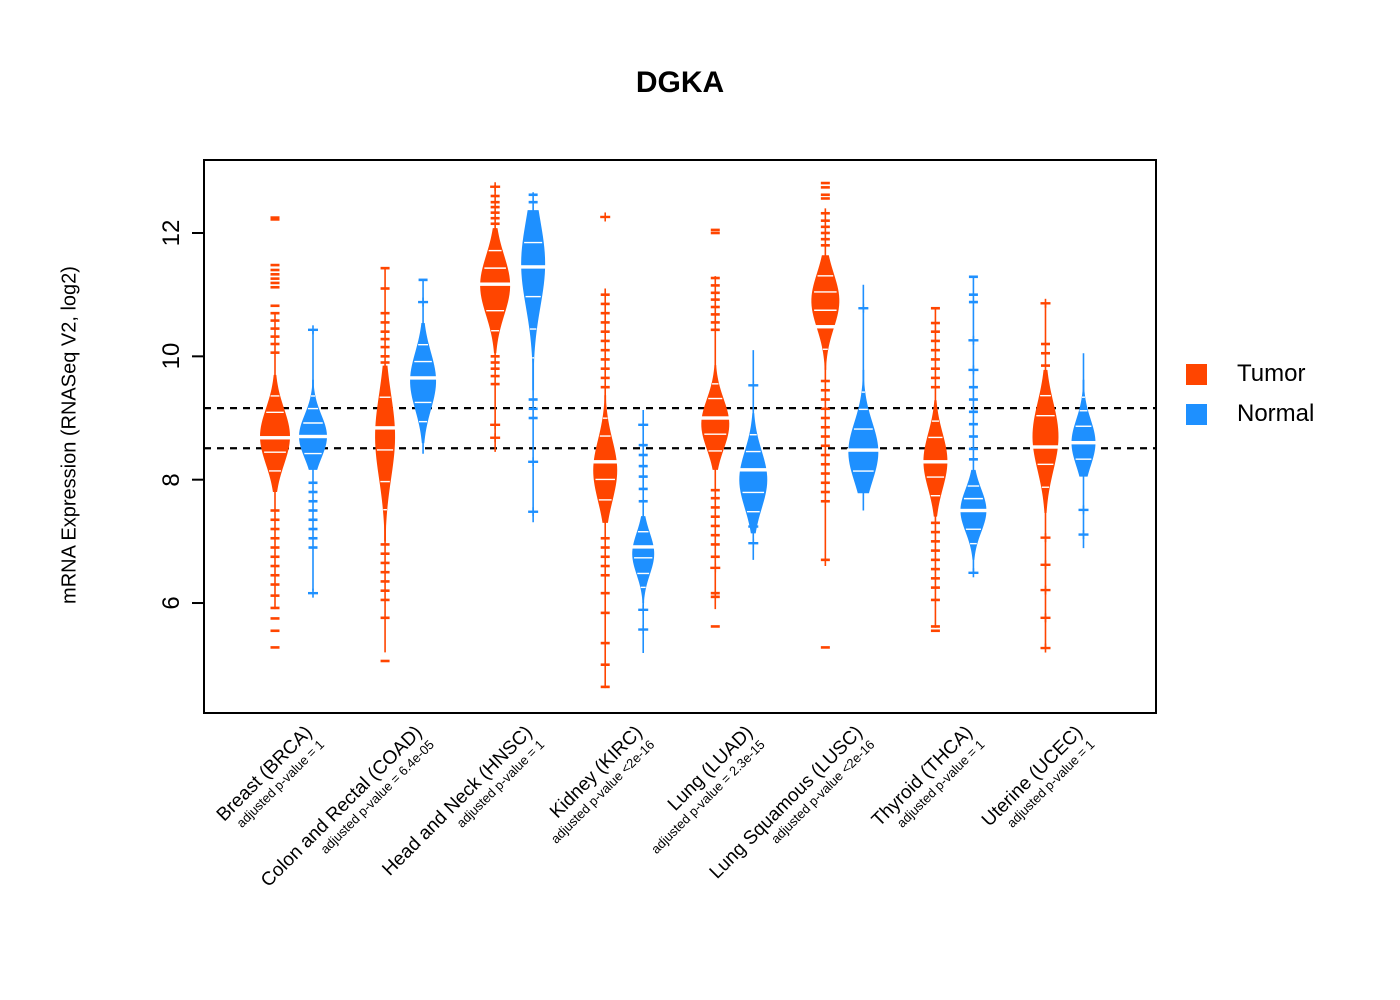  Describe the element at coordinates (1271, 373) in the screenshot. I see `legend-tumor-label: Tumor` at that location.